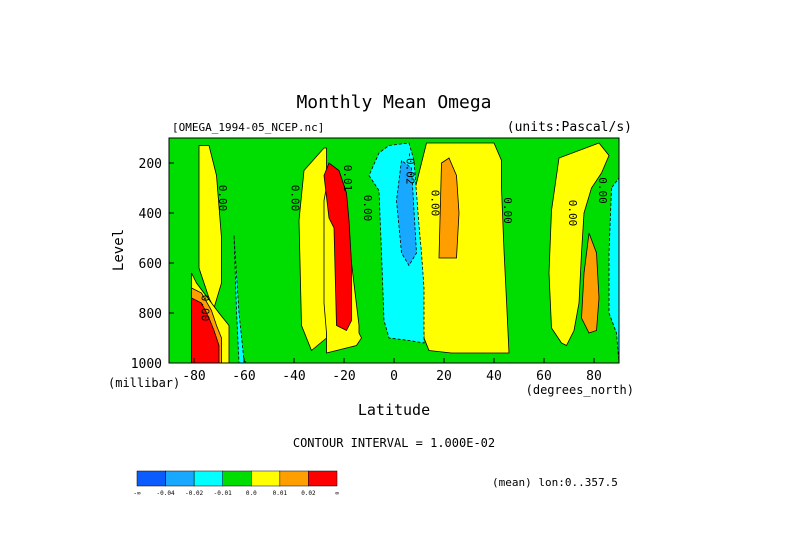 The image size is (789, 558). I want to click on x-tick-label--40: -40, so click(293, 376).